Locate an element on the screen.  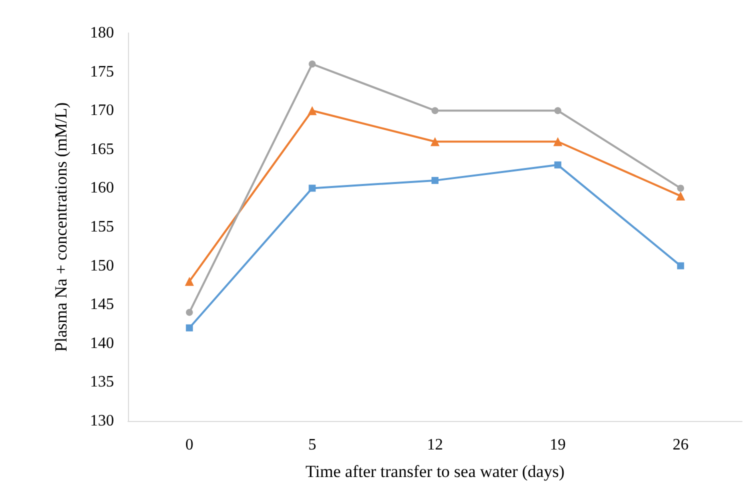
y-tick-label: 155 is located at coordinates (102, 227).